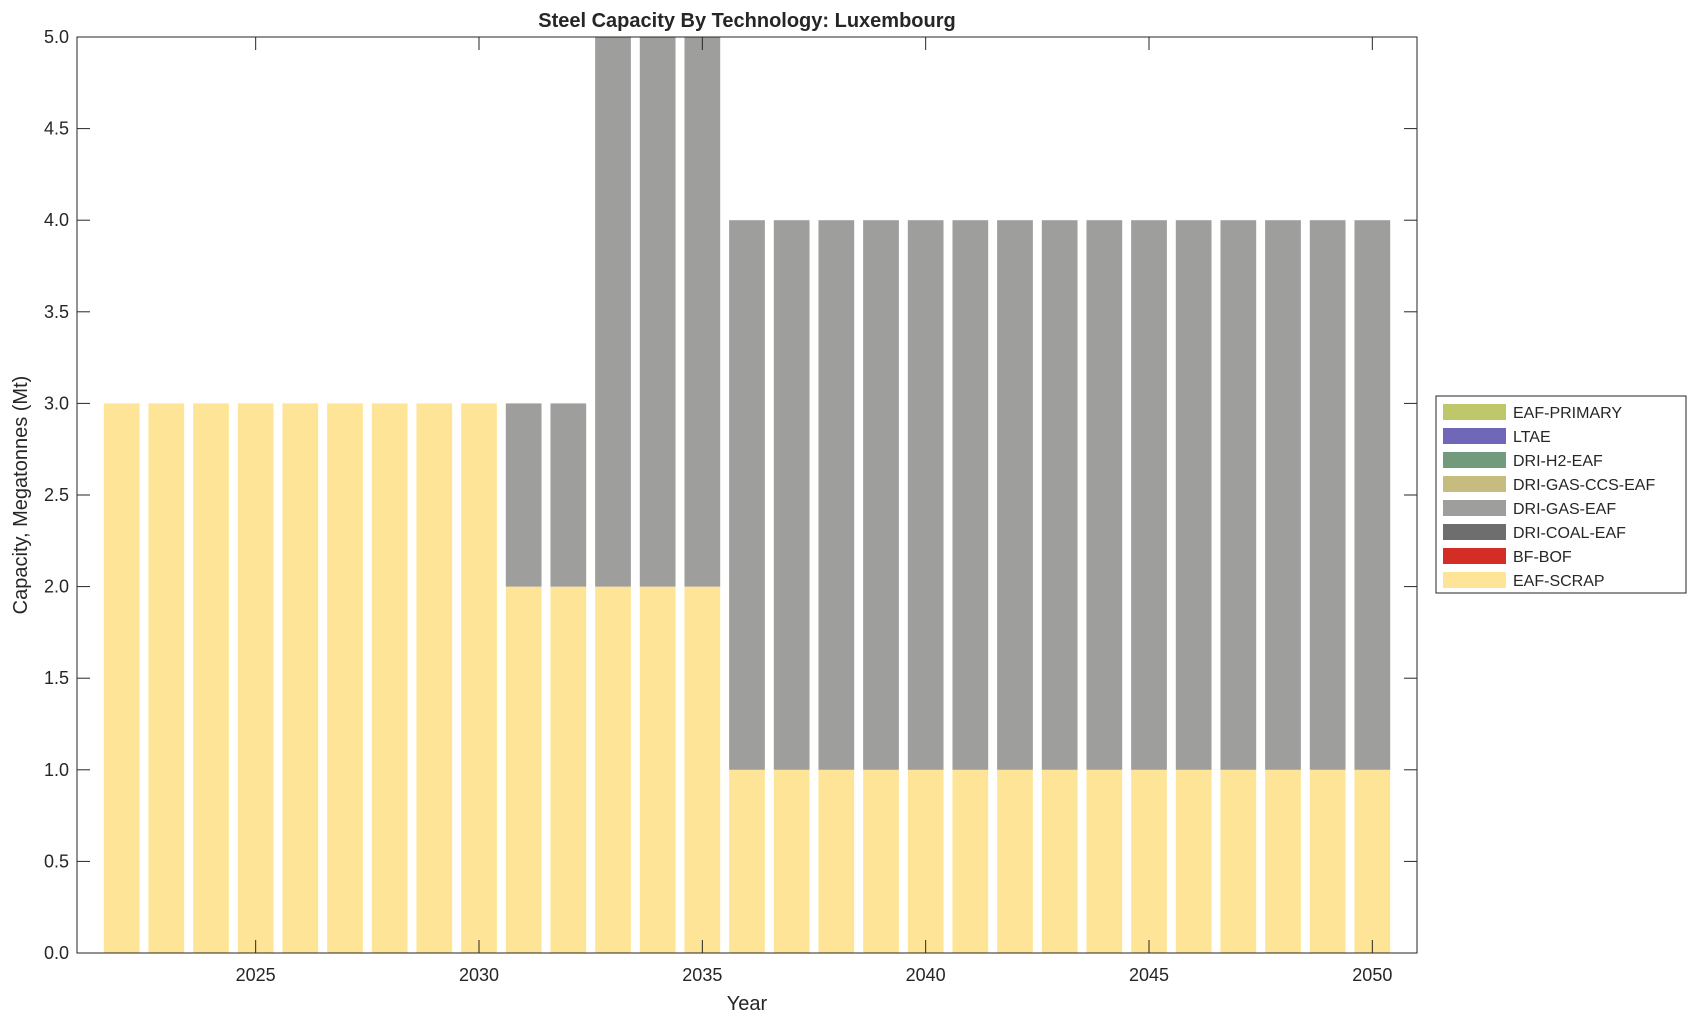  Describe the element at coordinates (389, 678) in the screenshot. I see `bar-eaf-scrap-2028` at that location.